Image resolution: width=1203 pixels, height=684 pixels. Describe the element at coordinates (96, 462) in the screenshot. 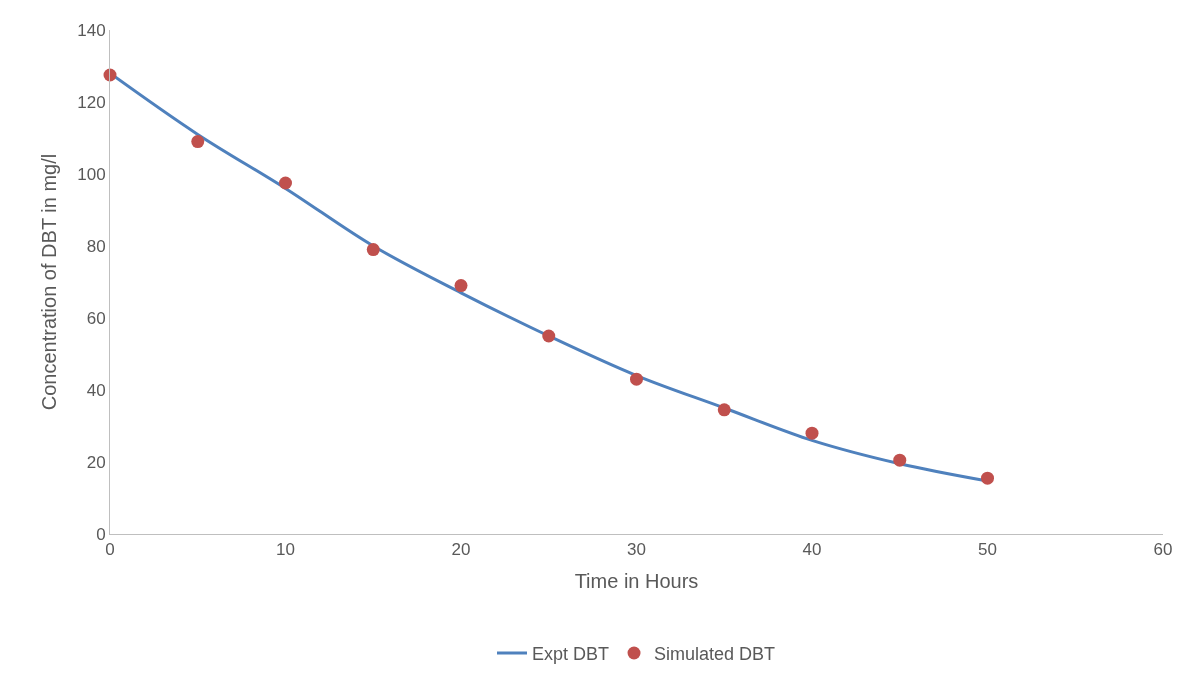

I see `y-tick-label: 20` at that location.